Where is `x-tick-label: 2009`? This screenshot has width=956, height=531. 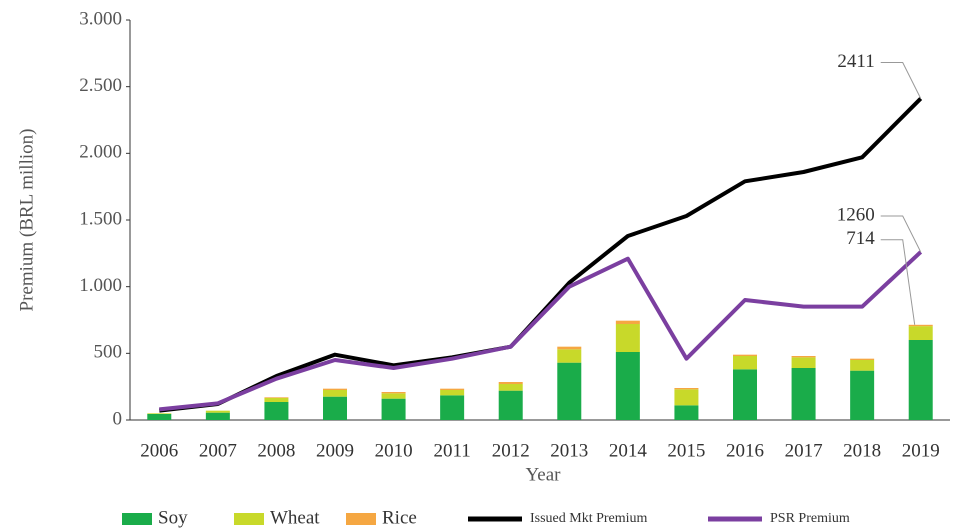 x-tick-label: 2009 is located at coordinates (335, 450).